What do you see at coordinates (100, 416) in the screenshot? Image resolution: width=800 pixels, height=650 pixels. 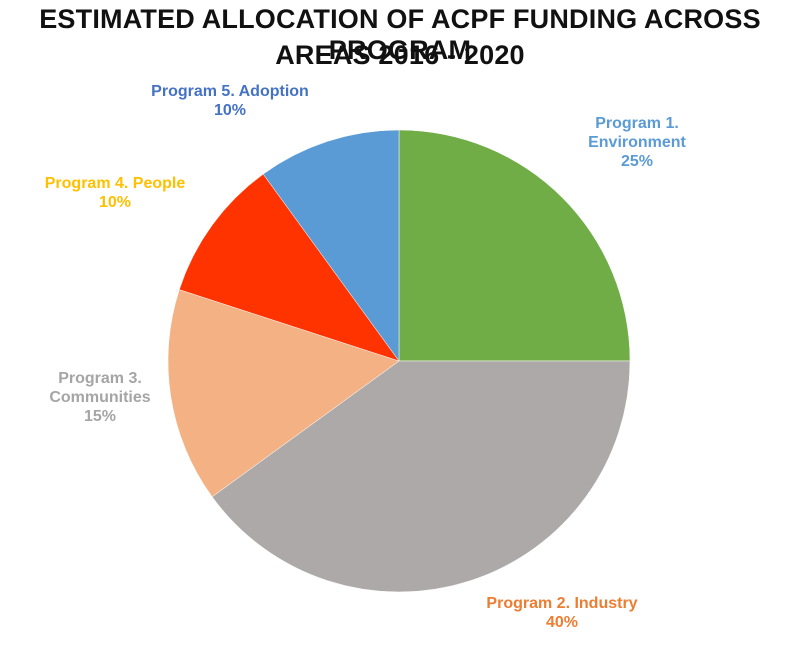 I see `slice-value-label: 15%` at bounding box center [100, 416].